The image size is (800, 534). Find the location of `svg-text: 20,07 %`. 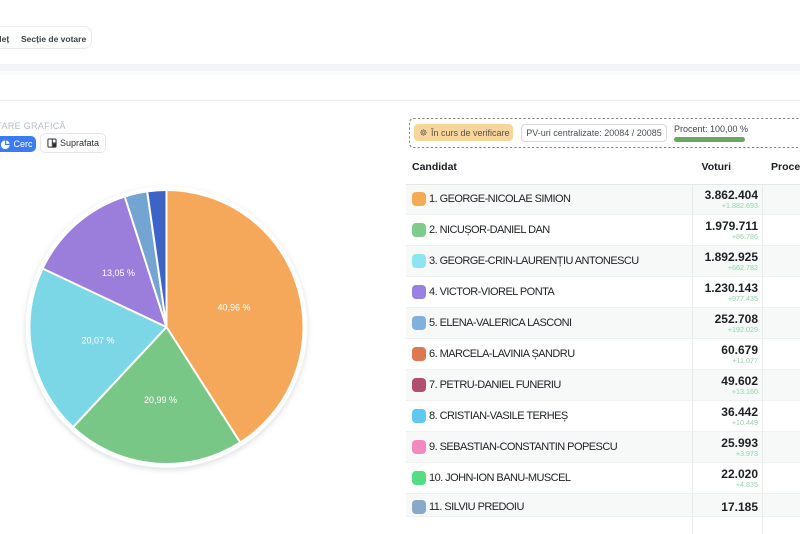

svg-text: 20,07 % is located at coordinates (97, 341).